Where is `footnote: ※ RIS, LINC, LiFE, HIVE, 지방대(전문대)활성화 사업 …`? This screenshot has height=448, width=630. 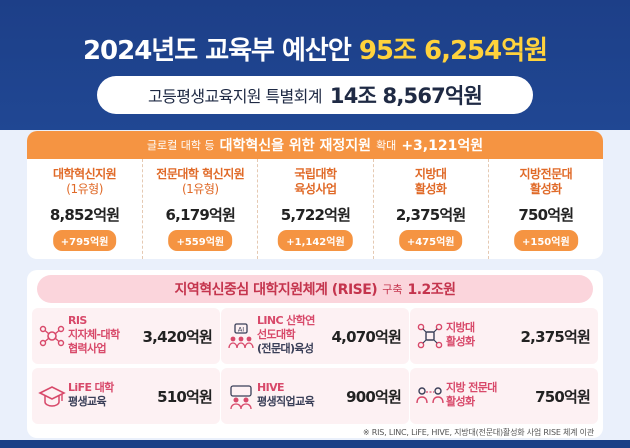
footnote: ※ RIS, LINC, LiFE, HIVE, 지방대(전문대)활성화 사업 … is located at coordinates (478, 432).